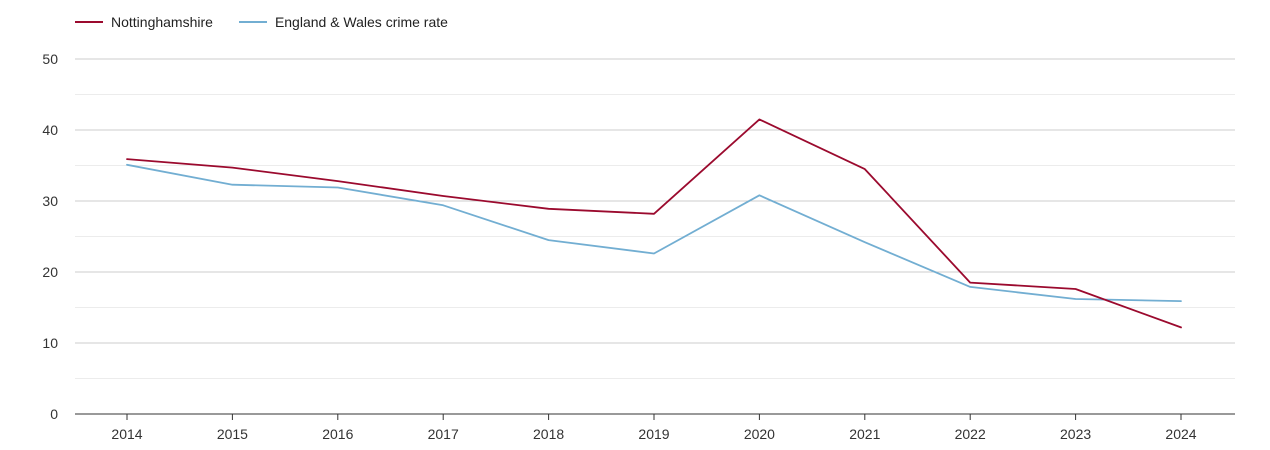 This screenshot has width=1270, height=450. I want to click on legend-item-england-wales: England & Wales crime rate, so click(343, 22).